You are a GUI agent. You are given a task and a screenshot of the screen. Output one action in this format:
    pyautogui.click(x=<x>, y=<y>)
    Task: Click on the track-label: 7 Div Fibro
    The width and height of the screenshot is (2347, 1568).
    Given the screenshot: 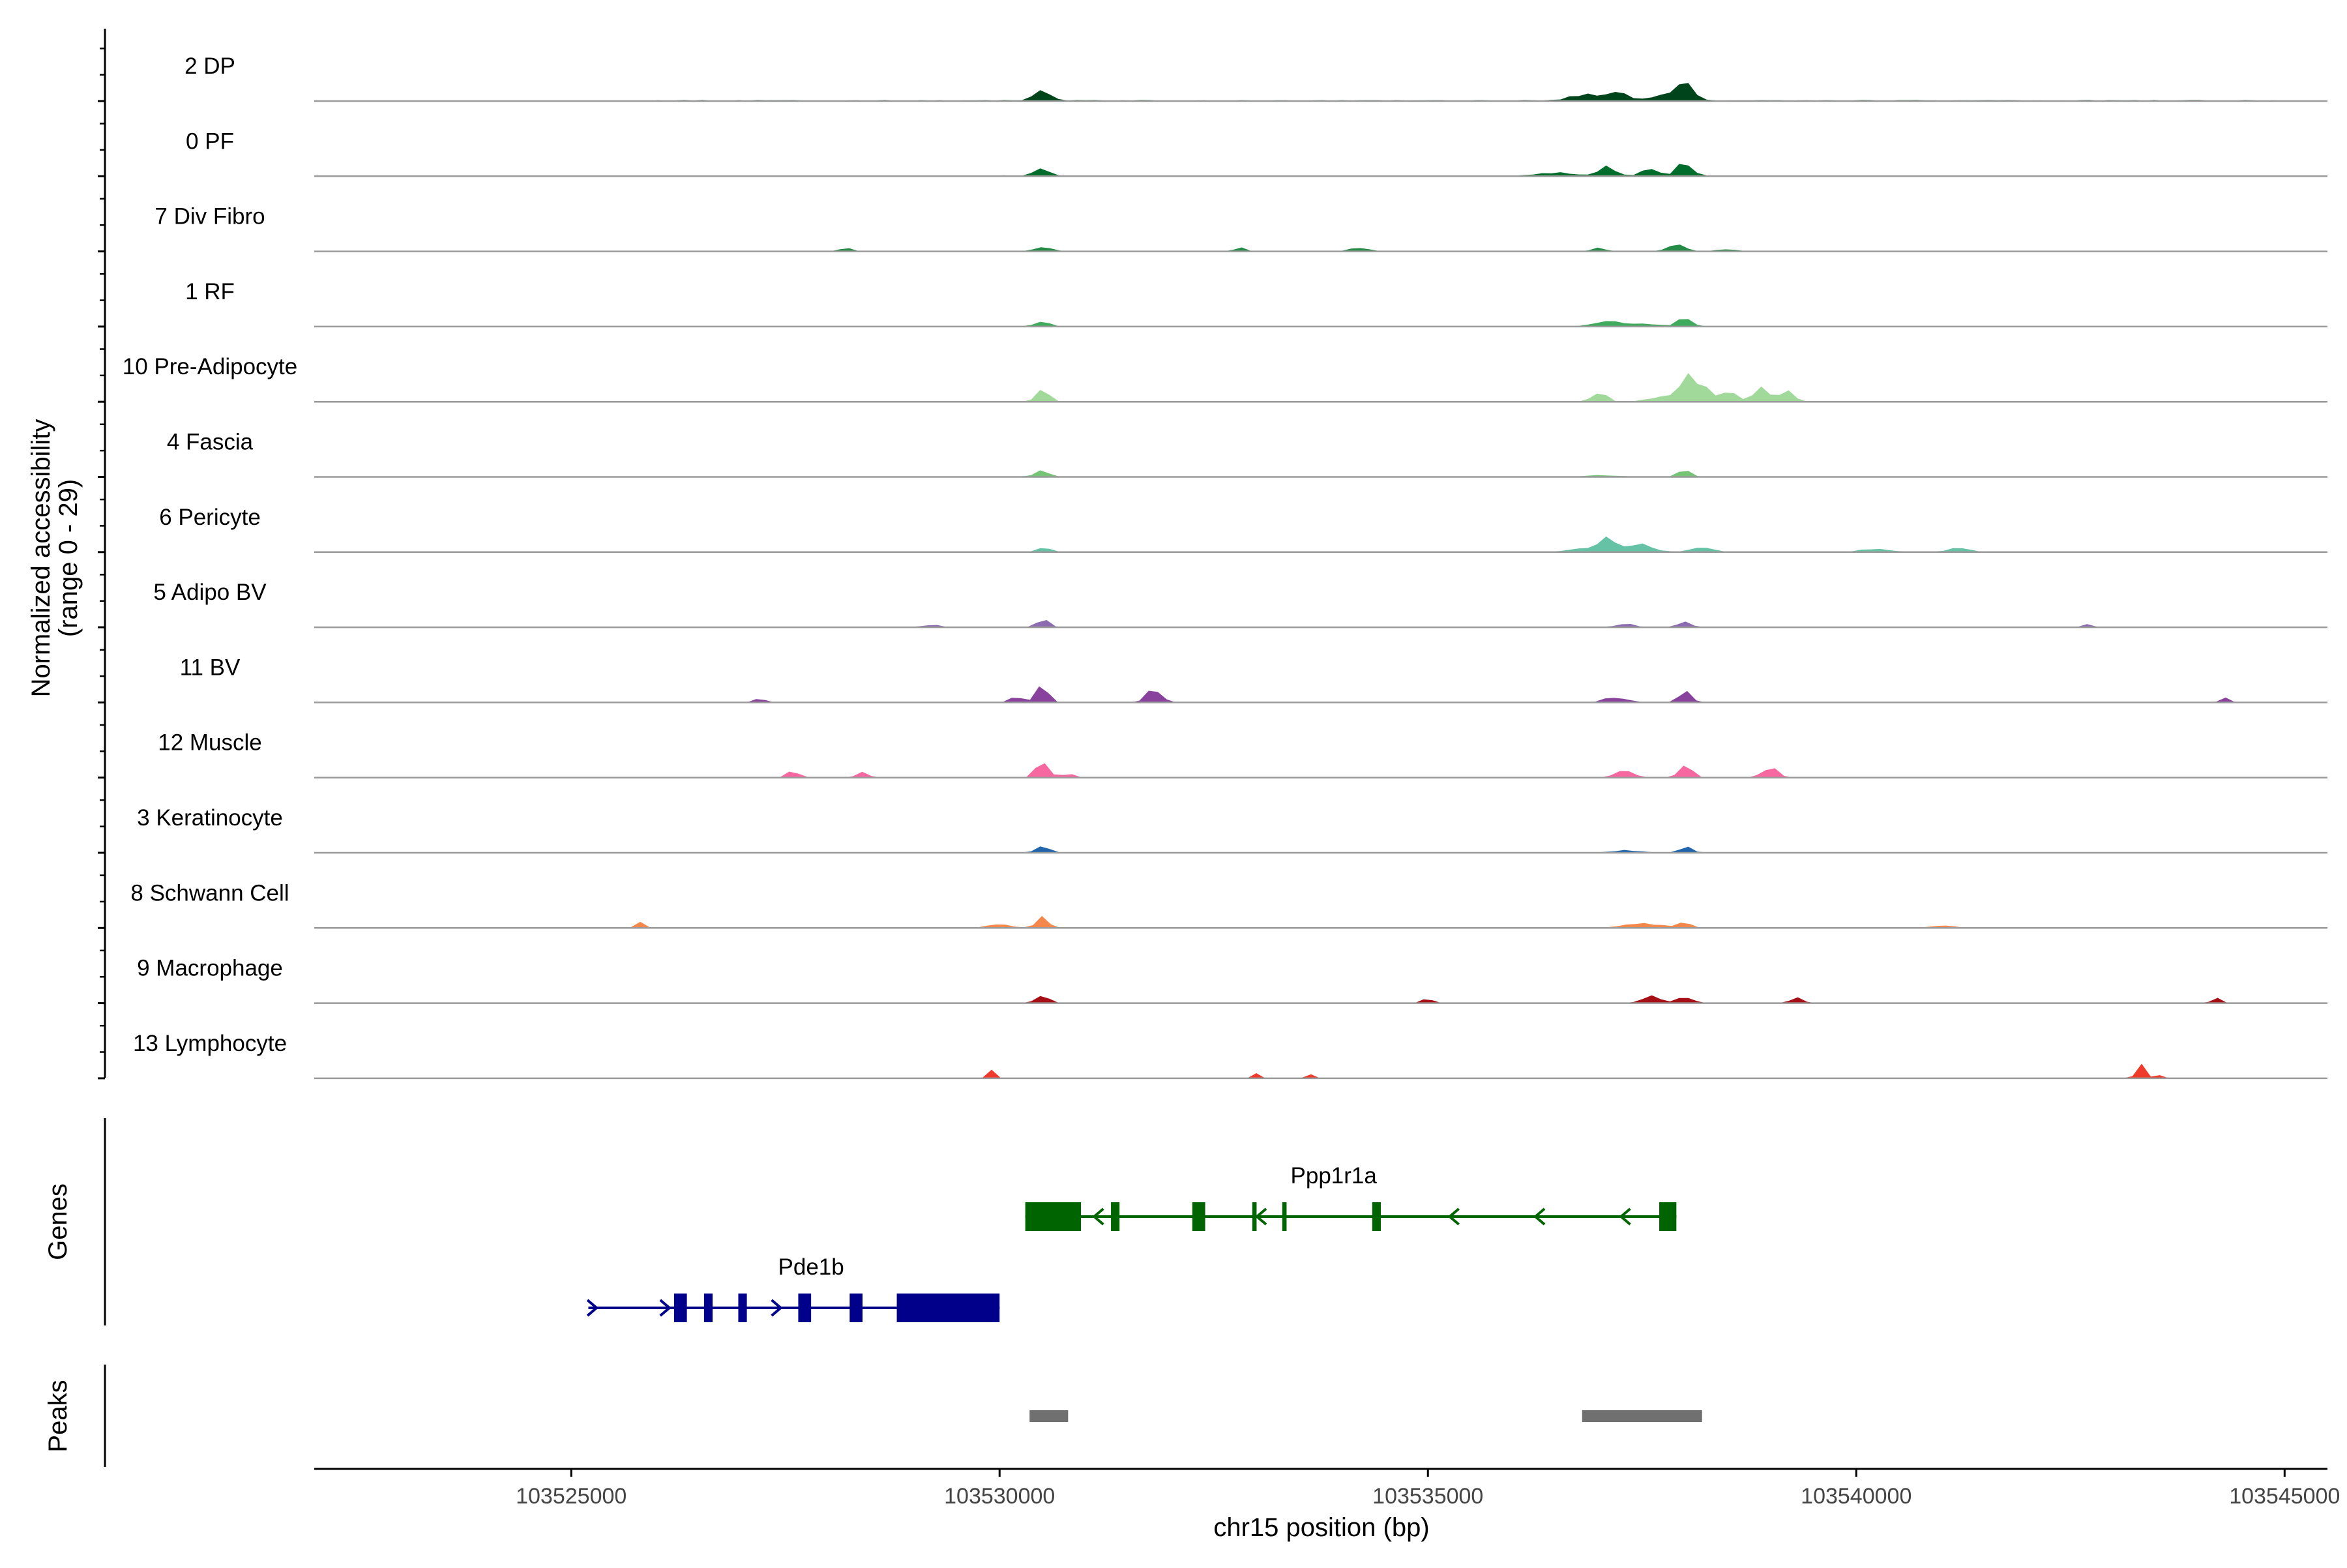 What is the action you would take?
    pyautogui.click(x=210, y=216)
    